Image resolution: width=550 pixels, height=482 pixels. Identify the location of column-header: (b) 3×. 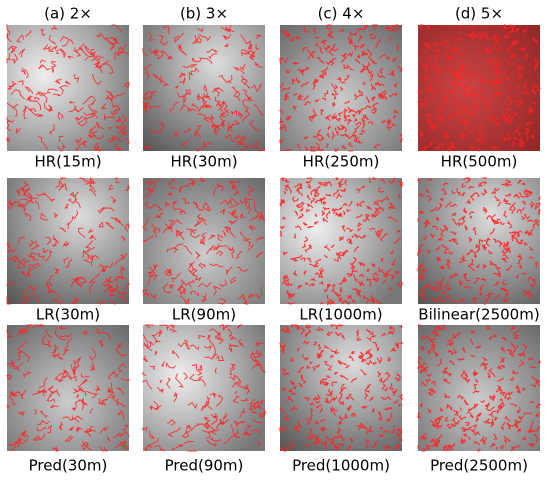
(204, 14).